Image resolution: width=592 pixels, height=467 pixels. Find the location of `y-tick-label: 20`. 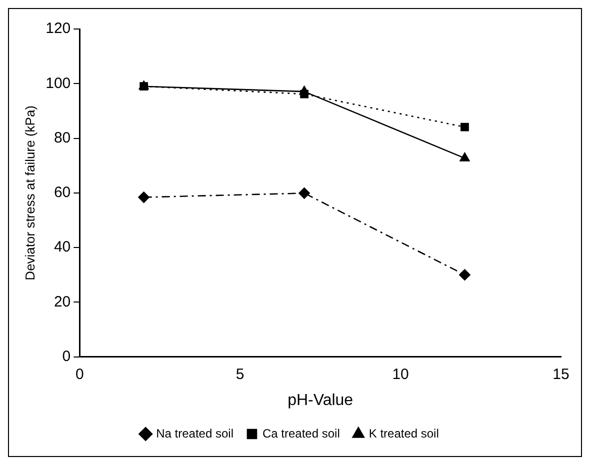

y-tick-label: 20 is located at coordinates (62, 301).